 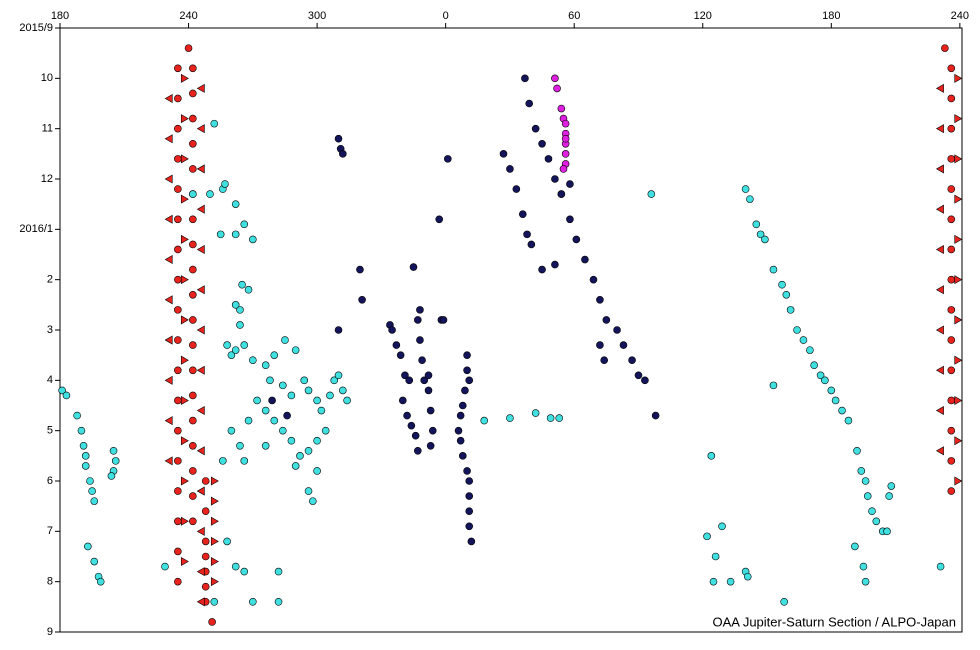 What do you see at coordinates (36, 28) in the screenshot?
I see `y-tick-label: 2015/9` at bounding box center [36, 28].